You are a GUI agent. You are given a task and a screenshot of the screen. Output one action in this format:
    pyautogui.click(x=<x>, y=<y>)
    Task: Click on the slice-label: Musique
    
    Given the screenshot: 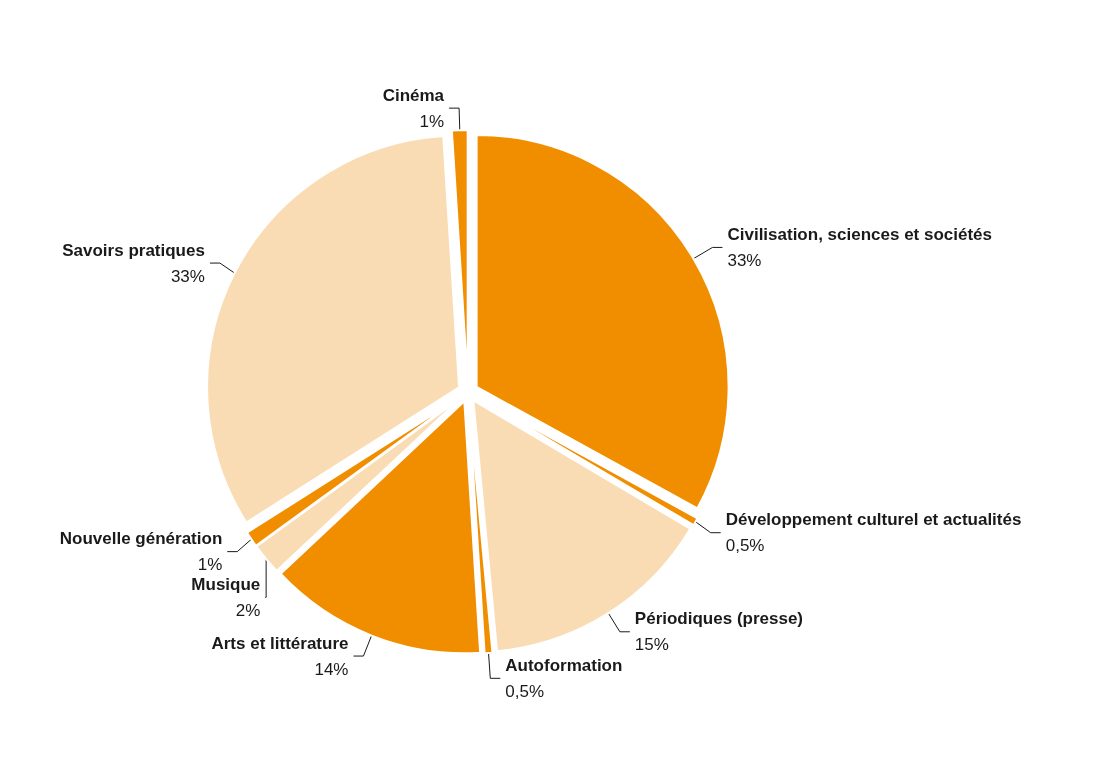 What is the action you would take?
    pyautogui.click(x=226, y=584)
    